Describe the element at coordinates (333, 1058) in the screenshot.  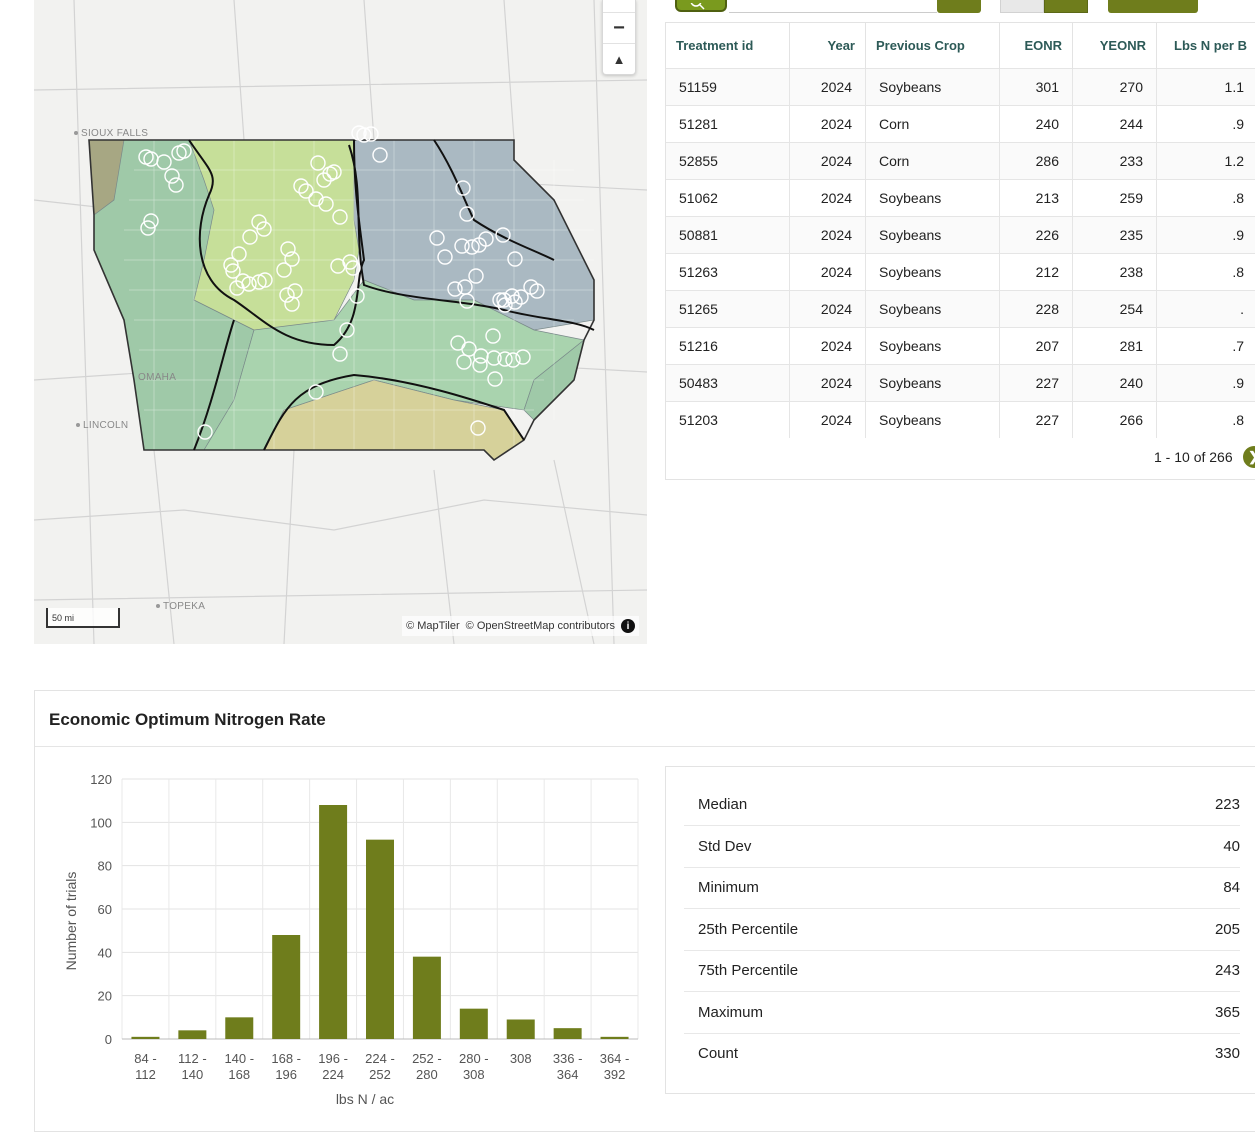
I see `x-tick-label: 196 -` at that location.